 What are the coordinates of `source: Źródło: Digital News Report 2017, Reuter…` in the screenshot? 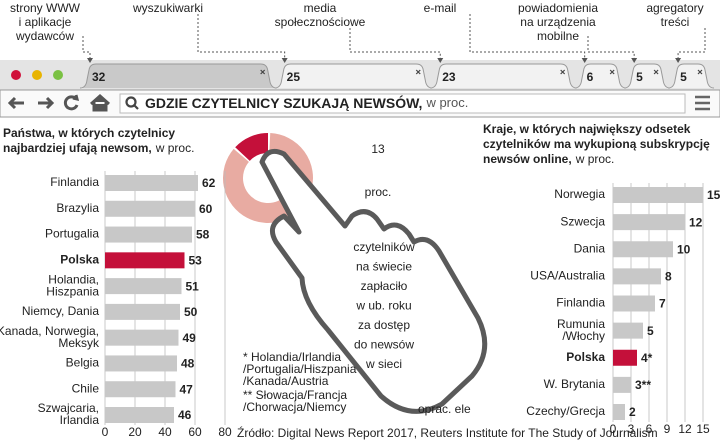 It's located at (447, 432).